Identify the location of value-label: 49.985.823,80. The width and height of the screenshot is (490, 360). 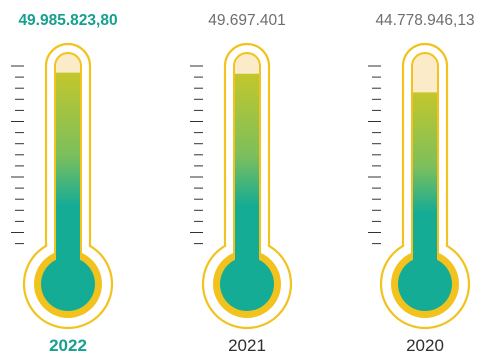
(67, 20).